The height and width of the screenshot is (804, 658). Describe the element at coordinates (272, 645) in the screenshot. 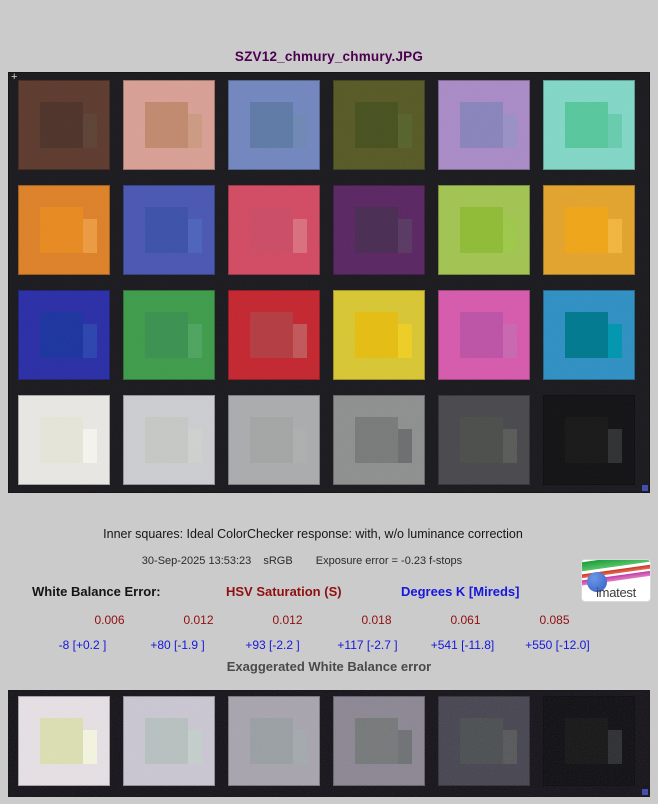

I see `degrees-k-value: +93 [-2.2 ]` at that location.